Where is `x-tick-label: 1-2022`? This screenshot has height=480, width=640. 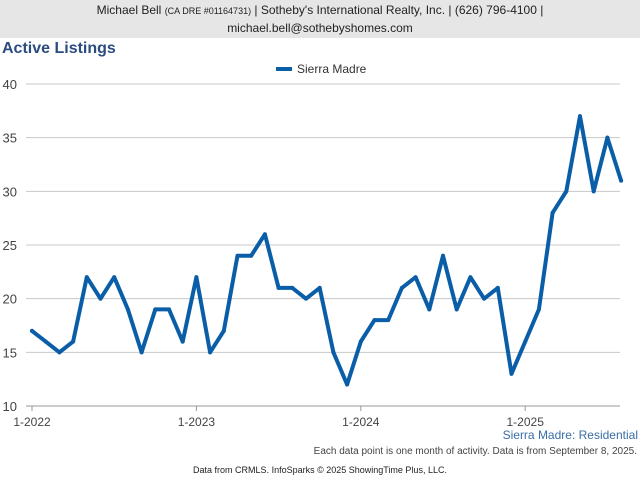 x-tick-label: 1-2022 is located at coordinates (32, 422).